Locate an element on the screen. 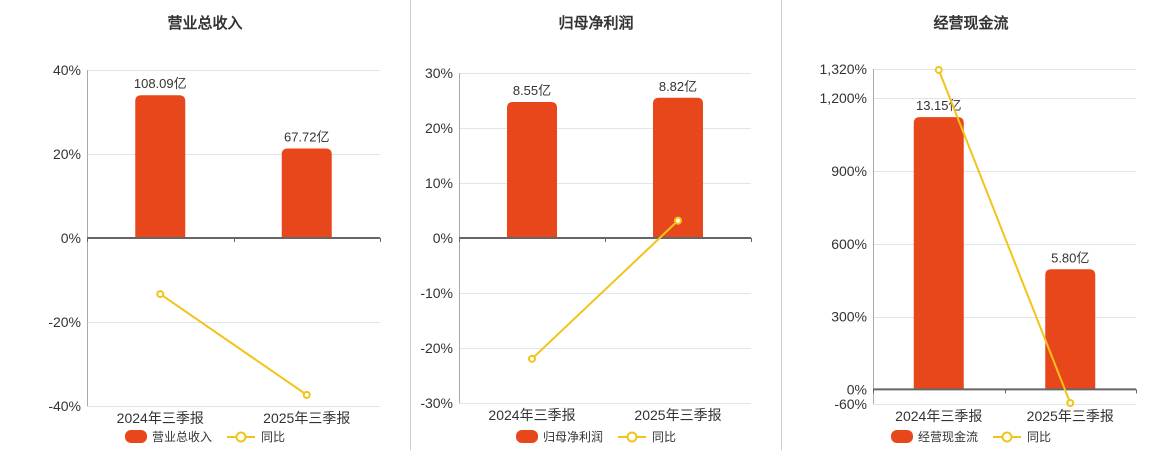 This screenshot has height=450, width=1160. y-axis-tick-label: 1,200% is located at coordinates (843, 98).